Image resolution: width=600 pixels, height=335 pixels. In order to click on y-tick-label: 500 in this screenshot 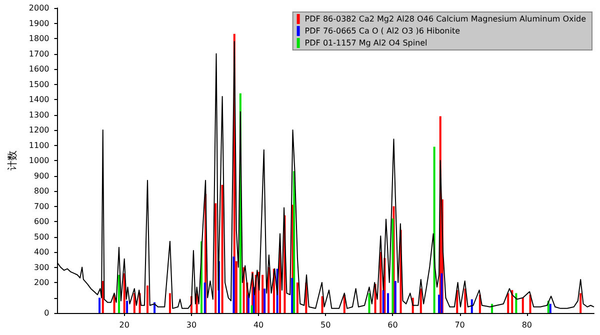, I will do `click(42, 237)`.